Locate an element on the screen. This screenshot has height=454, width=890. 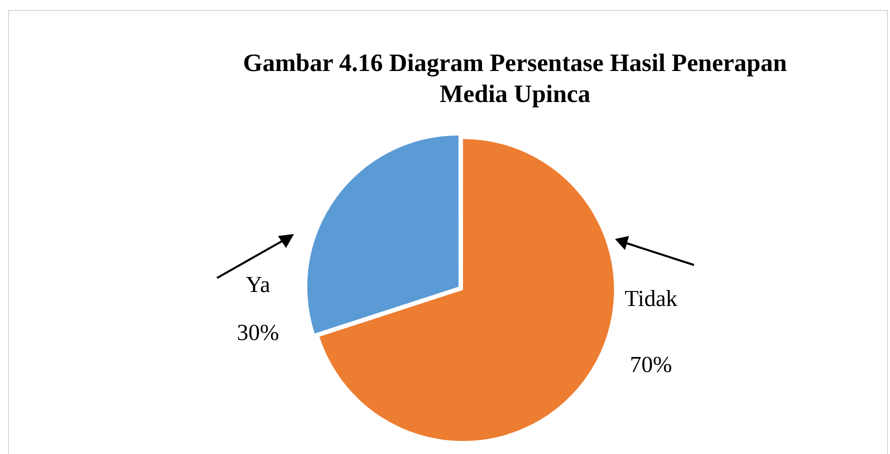
slice-label: Ya is located at coordinates (258, 285).